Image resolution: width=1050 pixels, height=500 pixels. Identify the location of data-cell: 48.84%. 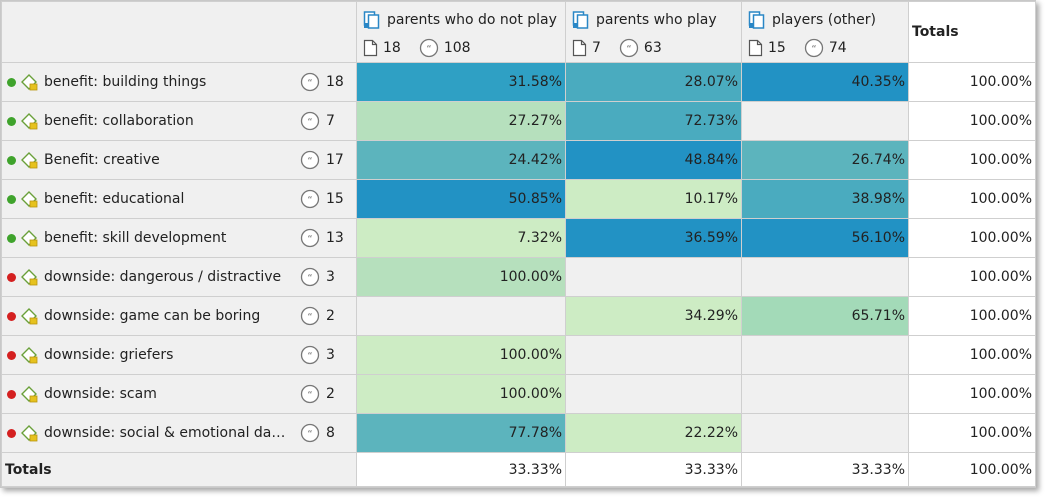
(653, 160).